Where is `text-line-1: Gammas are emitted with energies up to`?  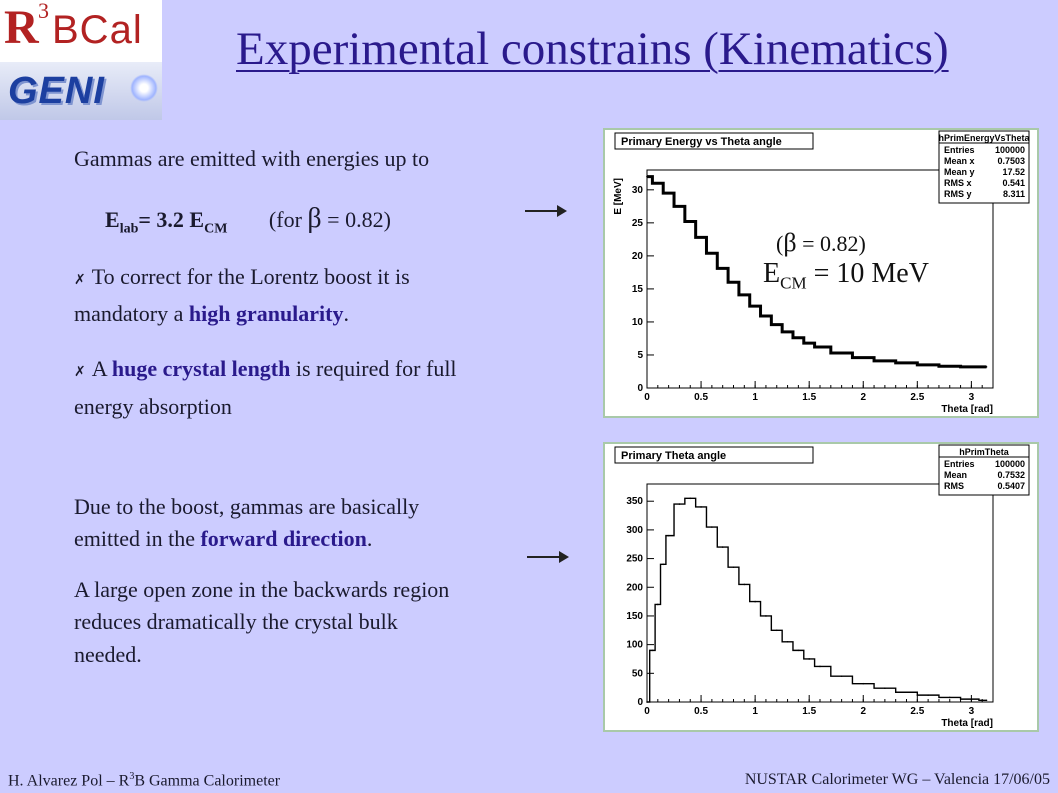
text-line-1: Gammas are emitted with energies up to is located at coordinates (251, 159).